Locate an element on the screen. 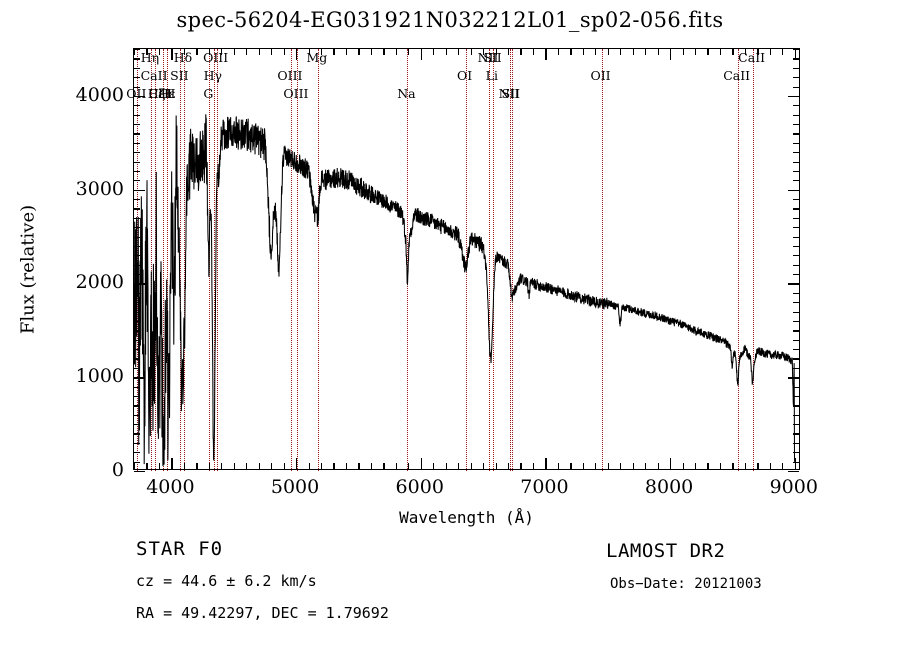 This screenshot has width=900, height=650. y-tick-label-0: 0 is located at coordinates (117, 470).